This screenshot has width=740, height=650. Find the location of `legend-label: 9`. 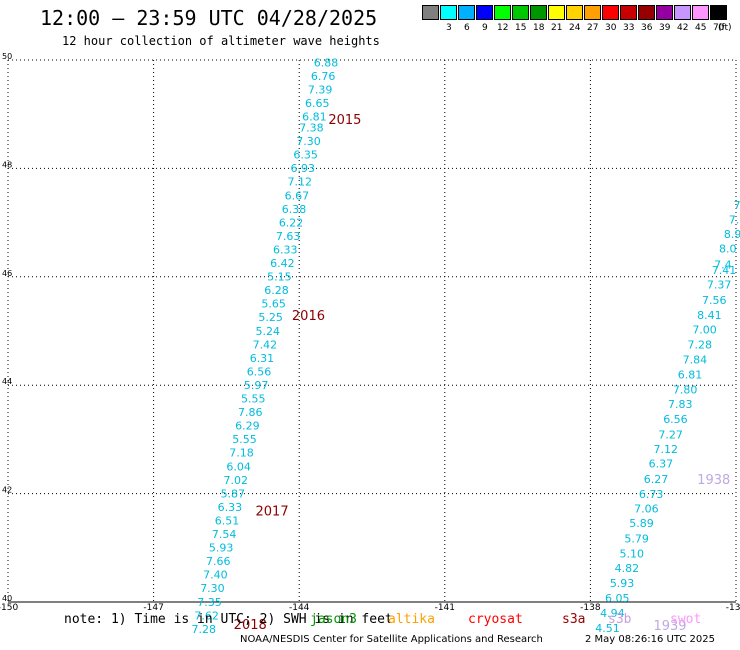

legend-label: 9 is located at coordinates (485, 28).